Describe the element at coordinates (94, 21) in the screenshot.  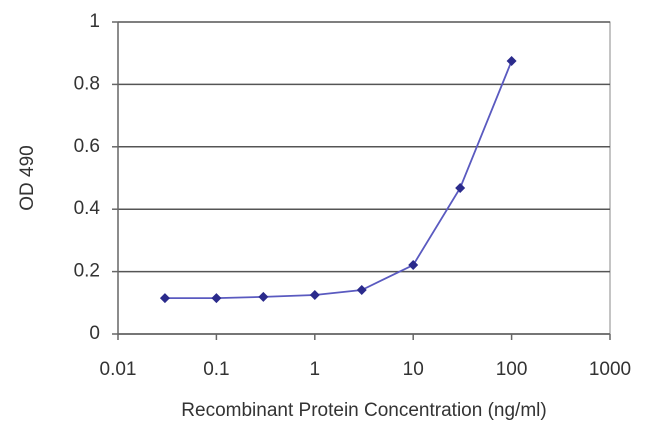
I see `y-tick-label: 1` at that location.